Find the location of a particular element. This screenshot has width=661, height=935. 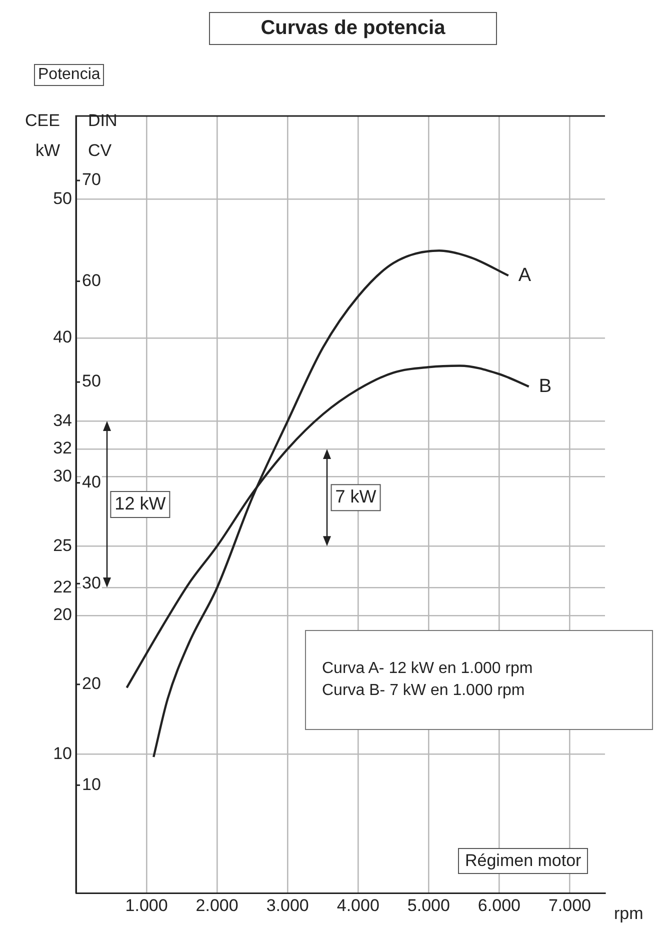

chart-title: Curvas de potencia is located at coordinates (353, 28).